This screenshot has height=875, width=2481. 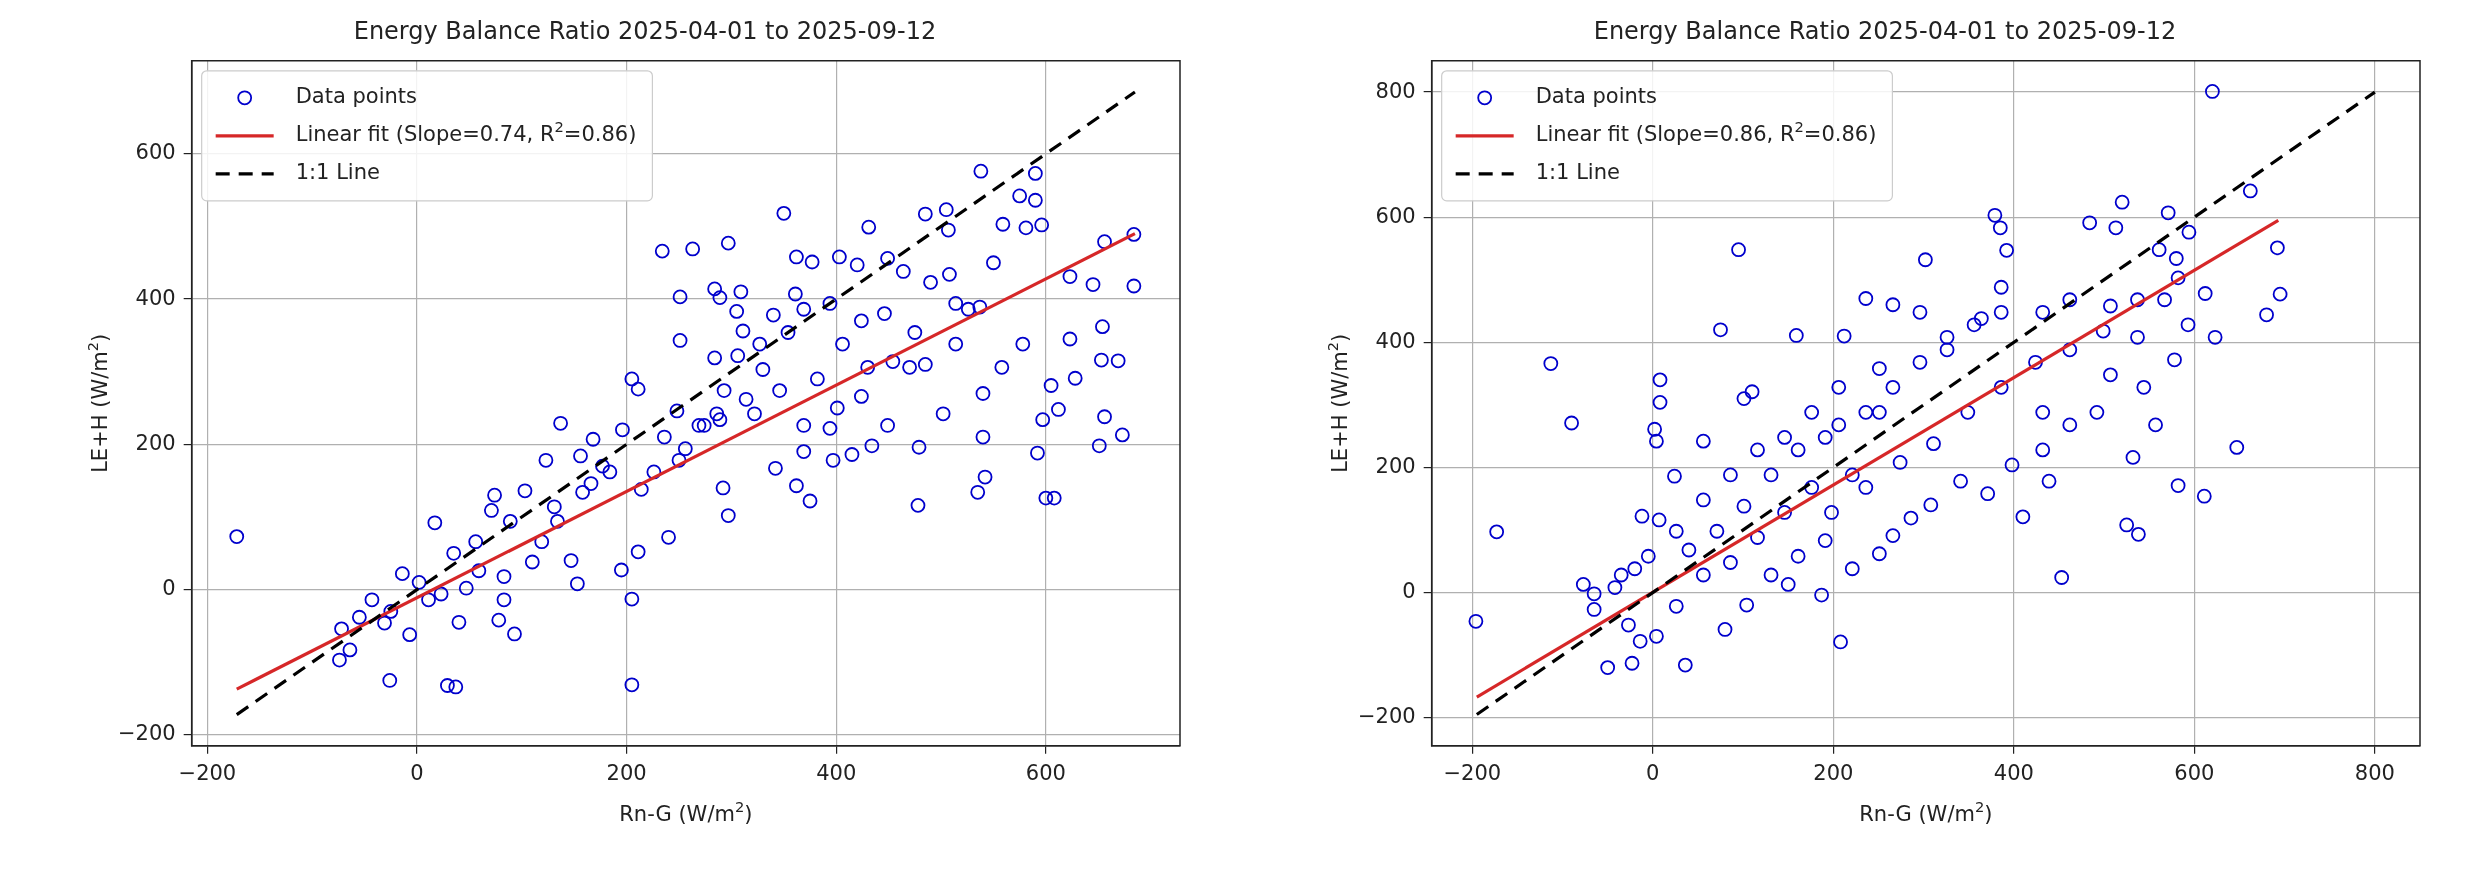 What do you see at coordinates (1395, 90) in the screenshot?
I see `y-tick-label: 800` at bounding box center [1395, 90].